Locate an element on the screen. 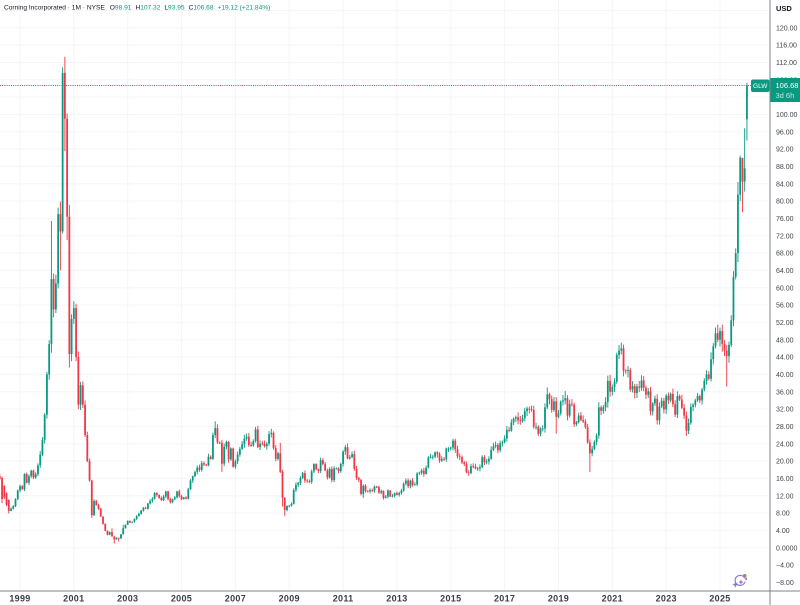 This screenshot has height=605, width=800. svg-text: −8.00 is located at coordinates (785, 583).